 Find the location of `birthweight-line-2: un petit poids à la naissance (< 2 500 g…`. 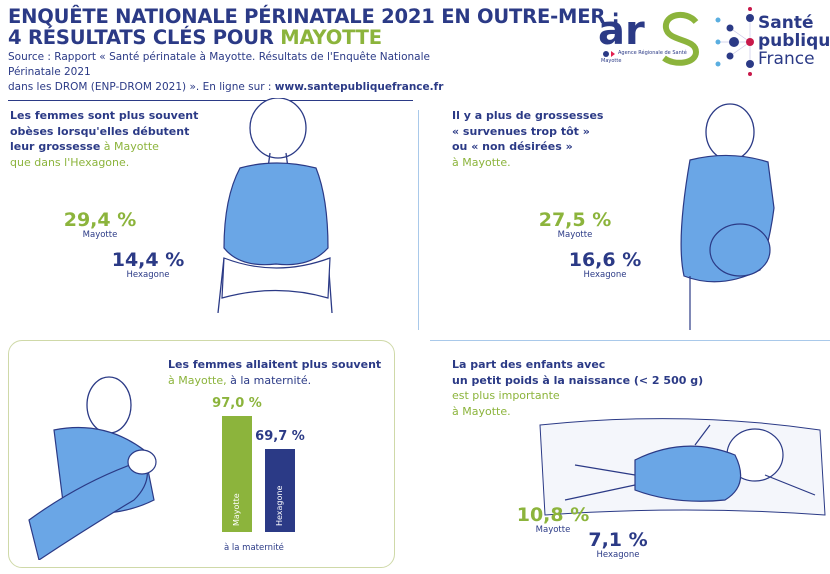

birthweight-line-2: un petit poids à la naissance (< 2 500 g… is located at coordinates (578, 380).